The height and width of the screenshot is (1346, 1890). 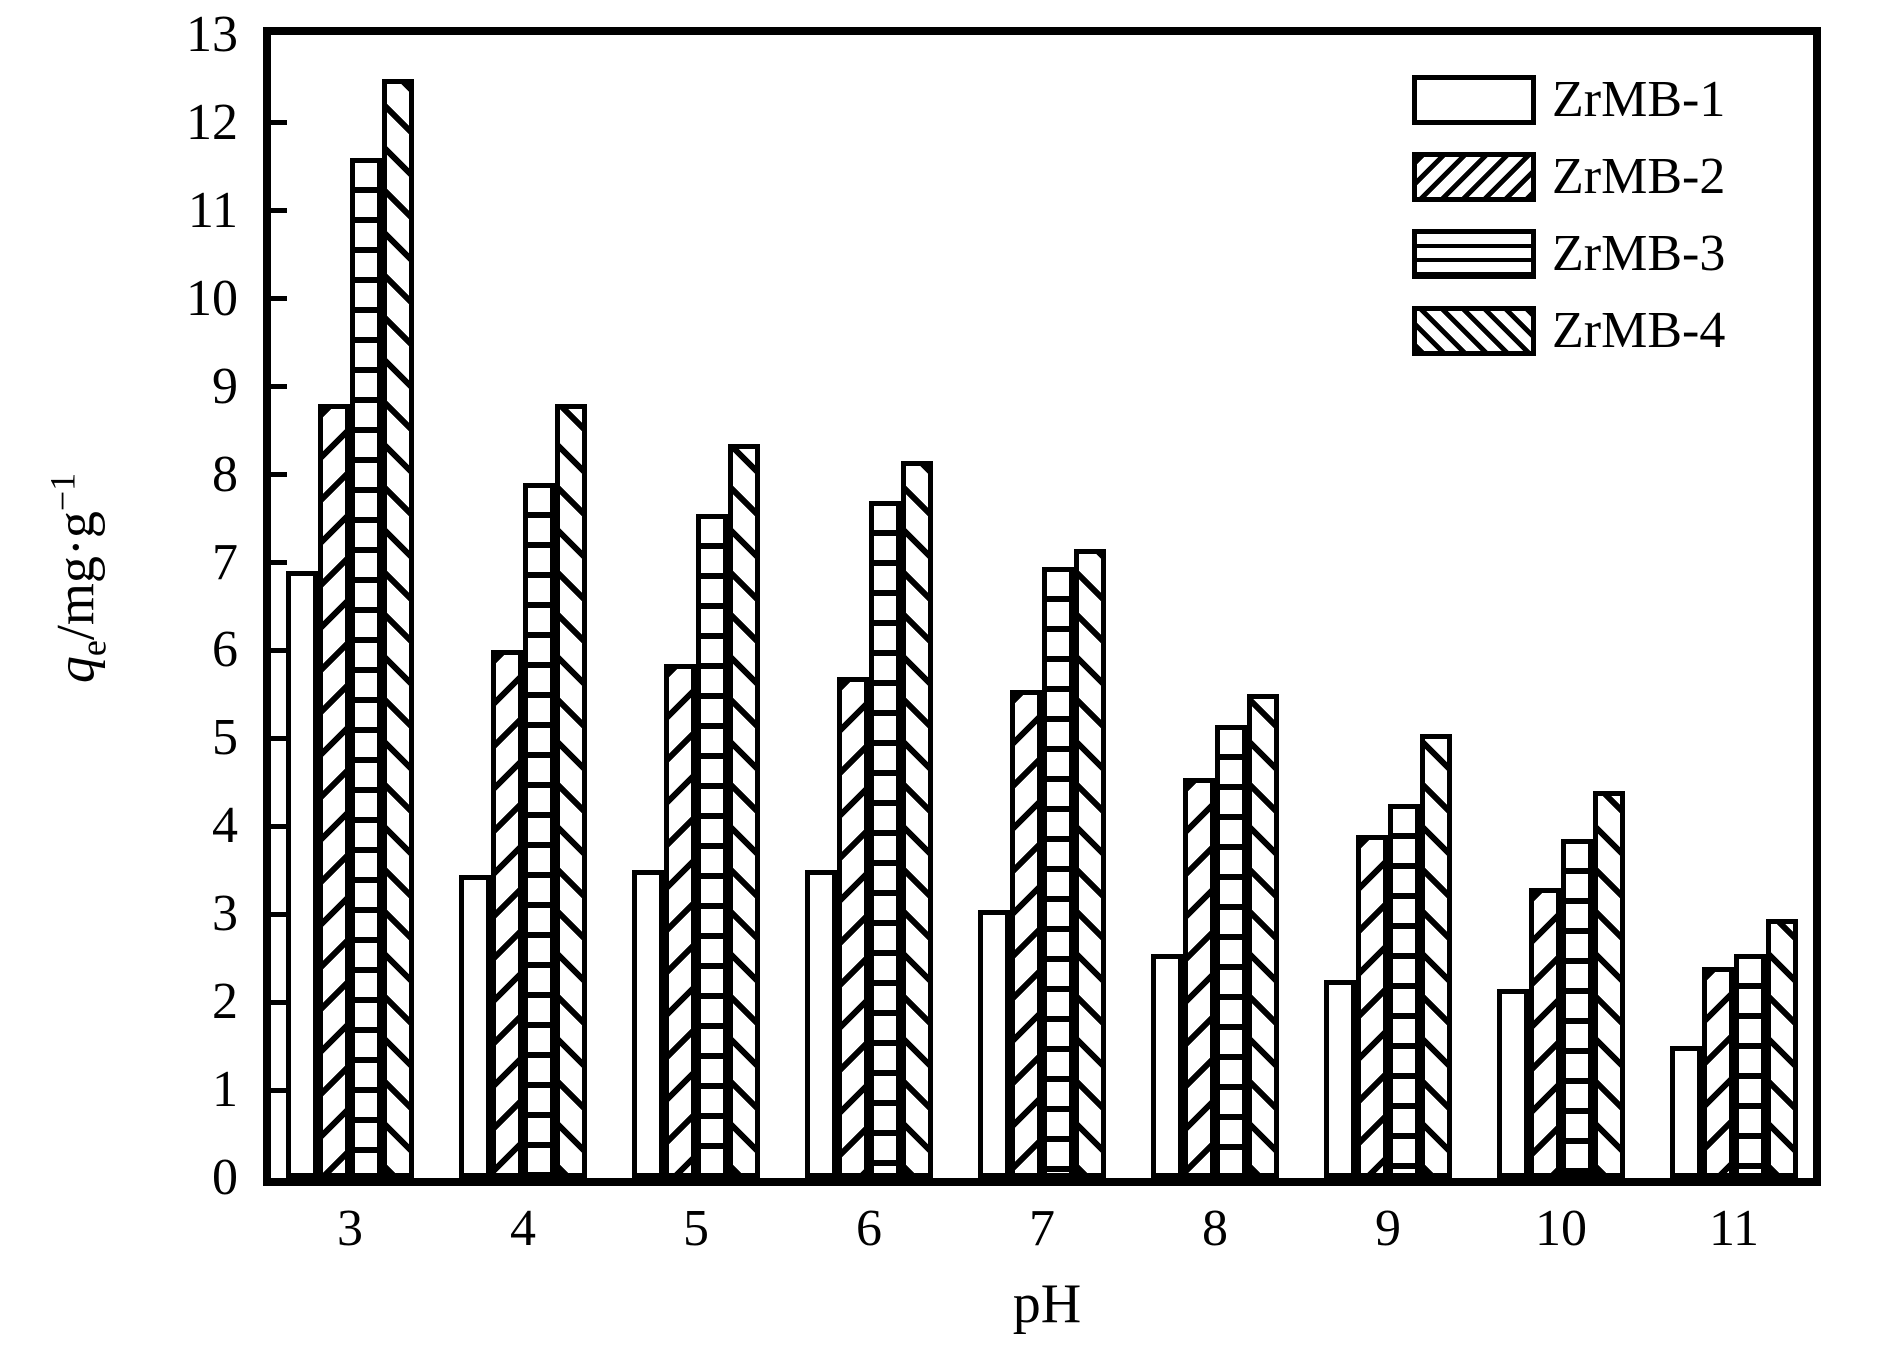 What do you see at coordinates (350, 1228) in the screenshot?
I see `x-tick-label: 3` at bounding box center [350, 1228].